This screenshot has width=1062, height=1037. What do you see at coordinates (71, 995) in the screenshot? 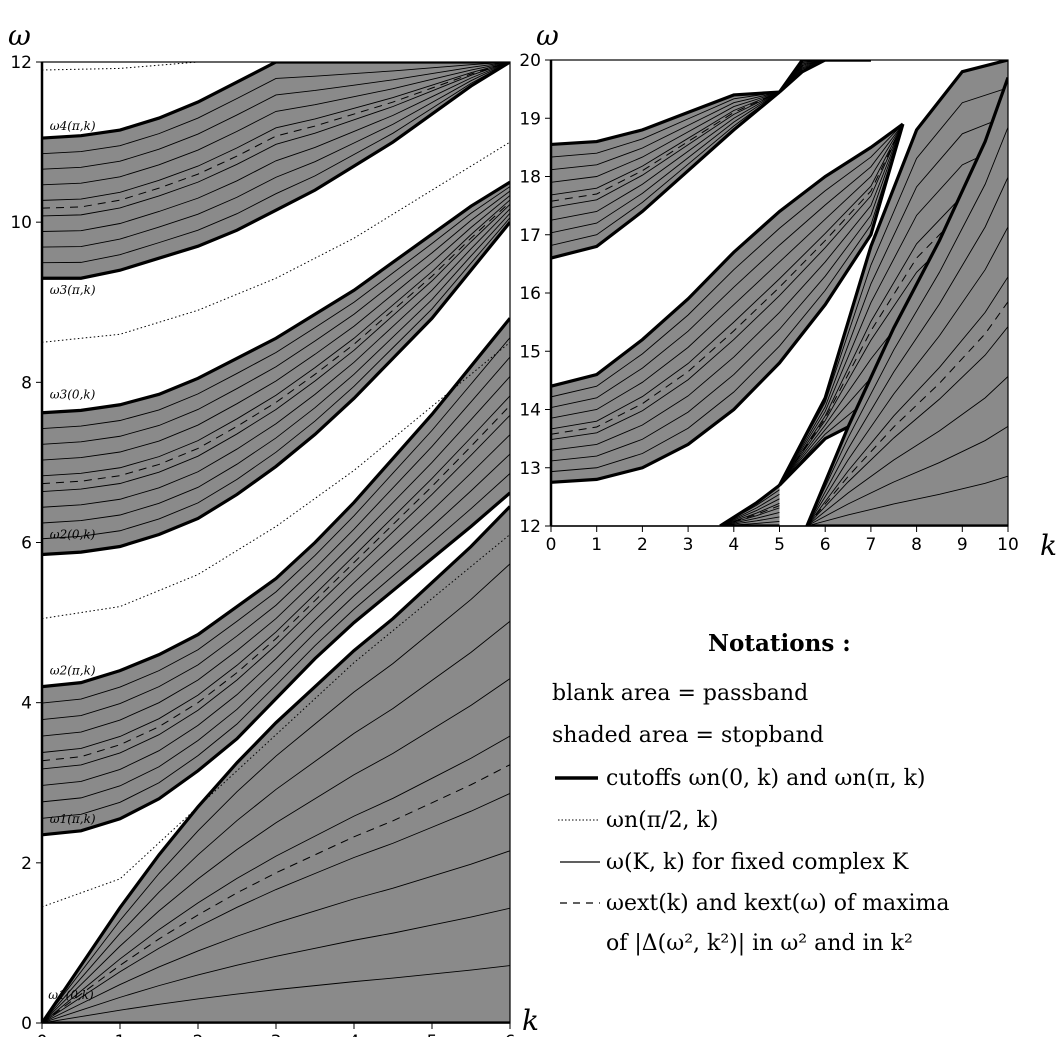
I see `curve-label: ω1(0,k)` at bounding box center [71, 995].